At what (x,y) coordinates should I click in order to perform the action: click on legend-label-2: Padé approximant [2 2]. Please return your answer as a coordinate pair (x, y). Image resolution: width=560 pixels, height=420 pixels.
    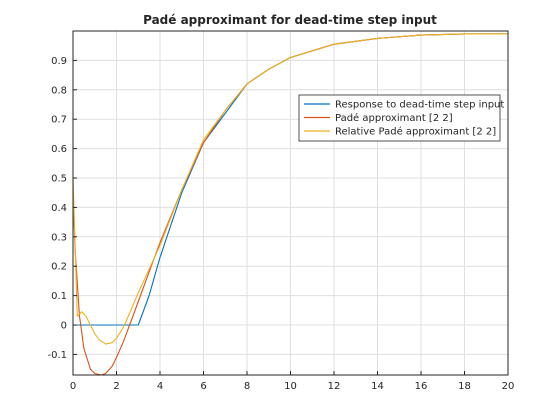
    Looking at the image, I should click on (394, 118).